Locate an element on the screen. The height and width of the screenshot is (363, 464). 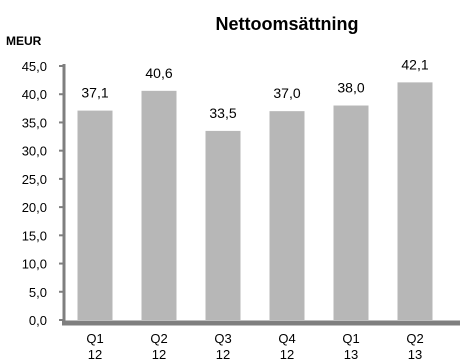
bar-value-label: 38,0 is located at coordinates (350, 88).